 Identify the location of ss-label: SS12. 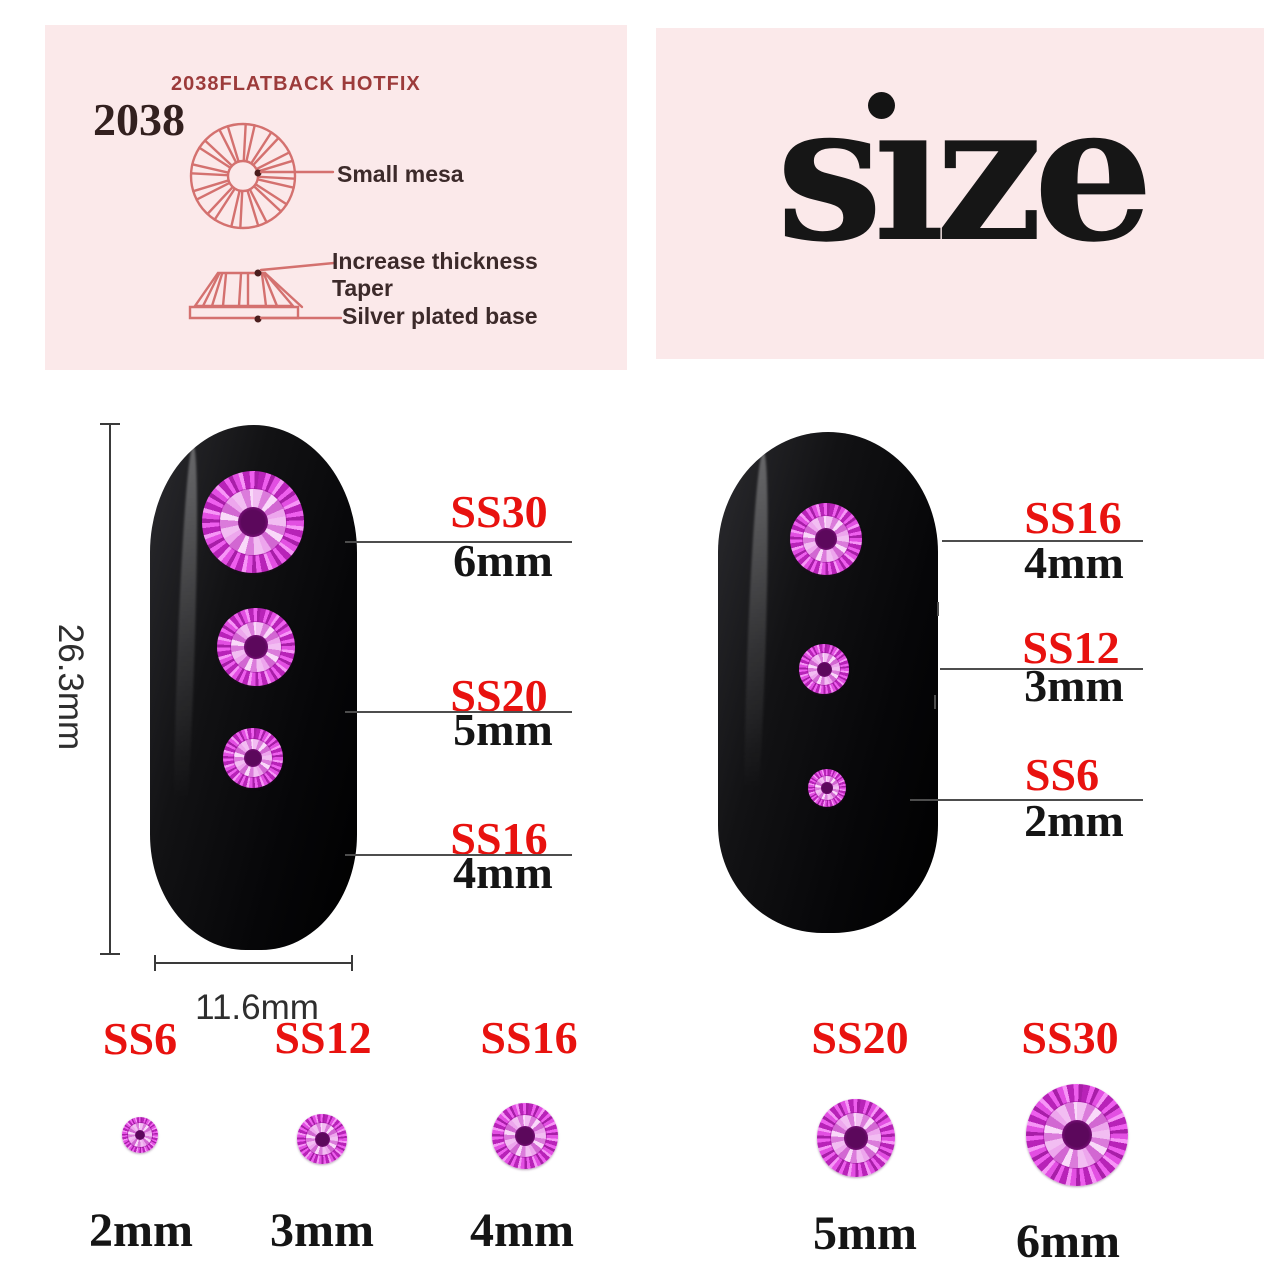
(1071, 647).